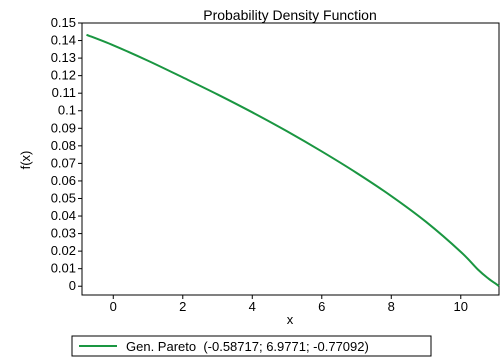 Image resolution: width=500 pixels, height=361 pixels. What do you see at coordinates (72, 285) in the screenshot?
I see `y-tick-label: 0` at bounding box center [72, 285].